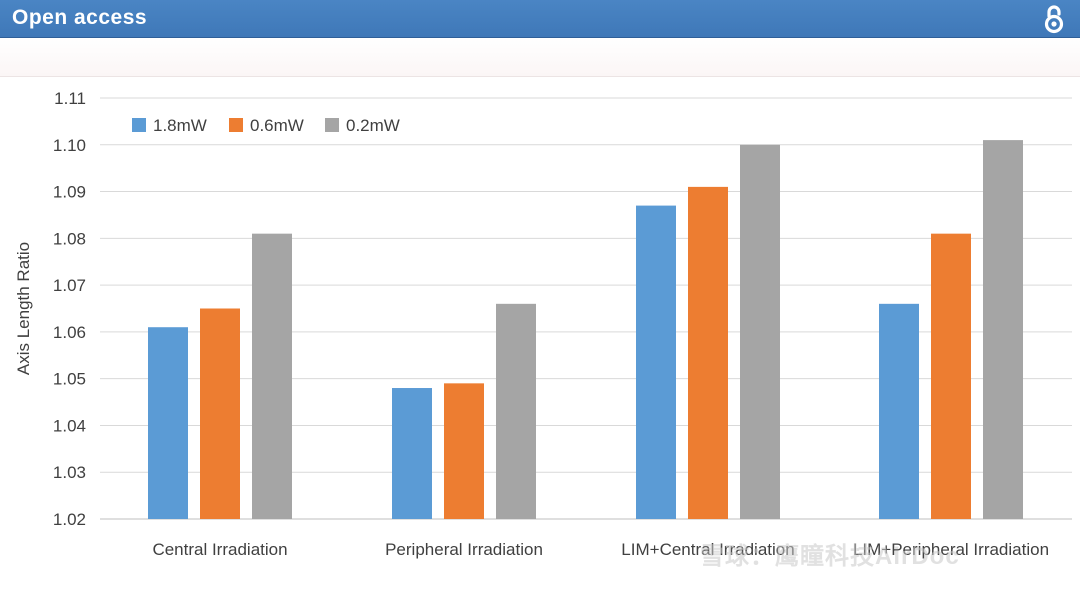 The height and width of the screenshot is (592, 1080). What do you see at coordinates (80, 17) in the screenshot?
I see `header-title: Open access` at bounding box center [80, 17].